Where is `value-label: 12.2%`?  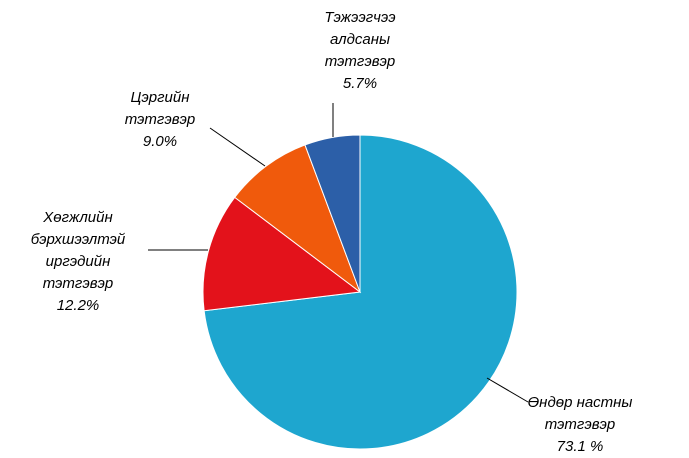 value-label: 12.2% is located at coordinates (78, 305).